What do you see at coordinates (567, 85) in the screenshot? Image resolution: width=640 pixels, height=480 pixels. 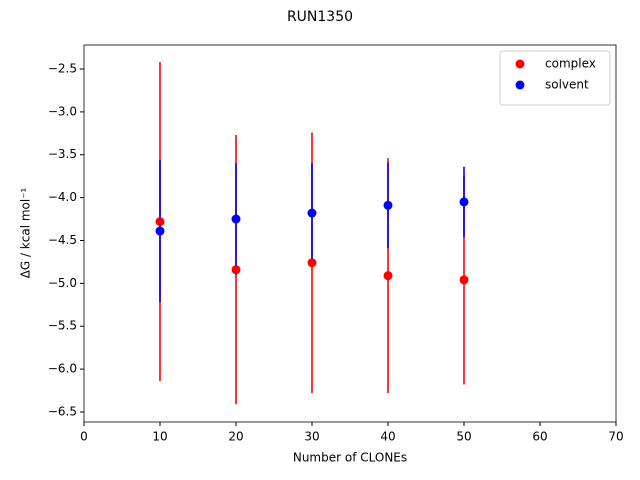 I see `legend-label: solvent` at bounding box center [567, 85].